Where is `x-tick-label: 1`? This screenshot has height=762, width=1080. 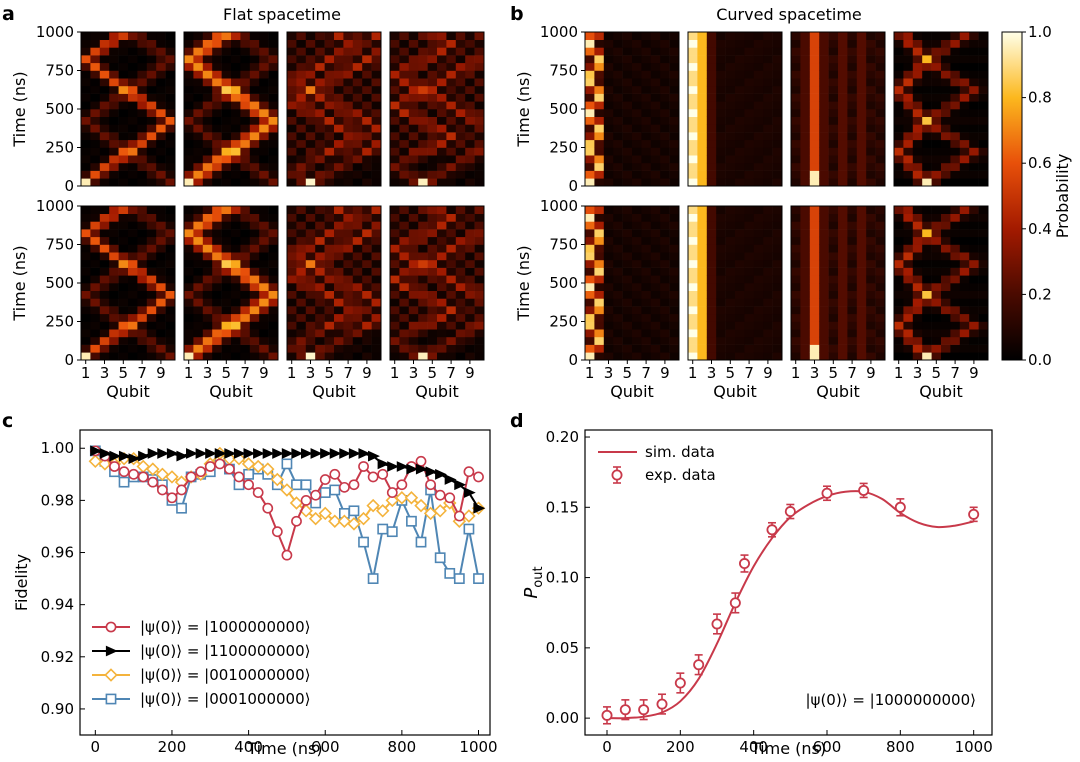 x-tick-label: 1 is located at coordinates (590, 373).